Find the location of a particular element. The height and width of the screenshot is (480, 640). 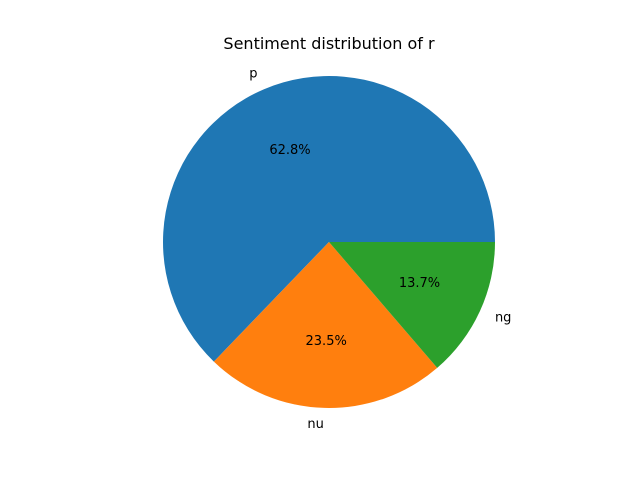

pie-slice-nu is located at coordinates (325, 325).